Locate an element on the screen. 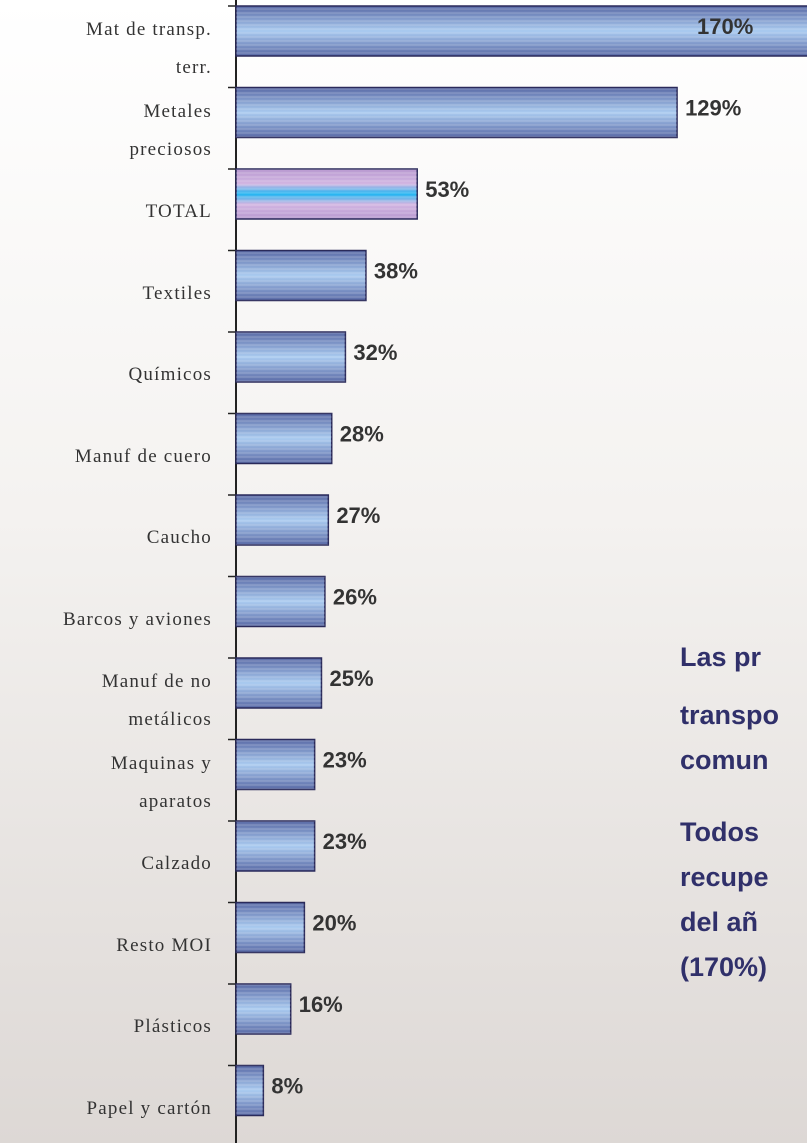  category-label: Químicos is located at coordinates (170, 374).